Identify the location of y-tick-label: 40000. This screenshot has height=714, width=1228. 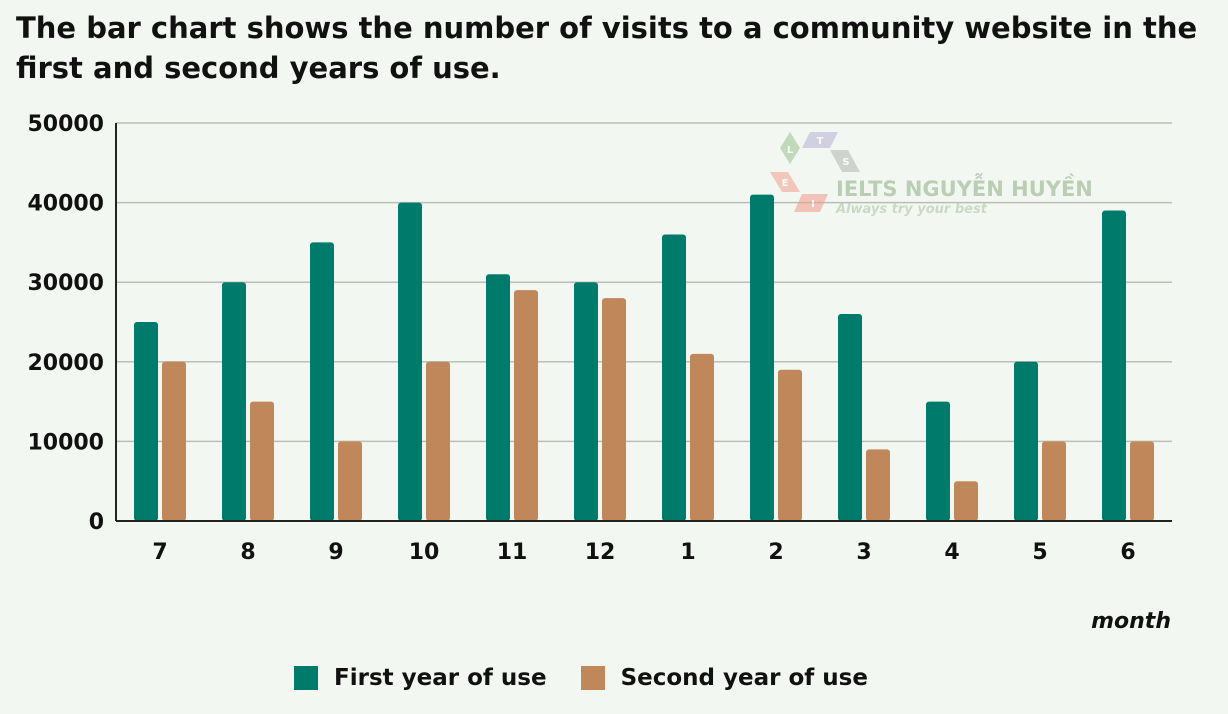
(65, 204).